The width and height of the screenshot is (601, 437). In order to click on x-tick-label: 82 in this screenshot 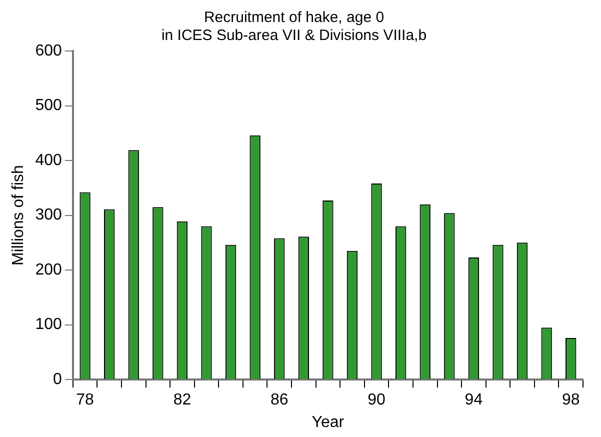, I will do `click(182, 400)`.